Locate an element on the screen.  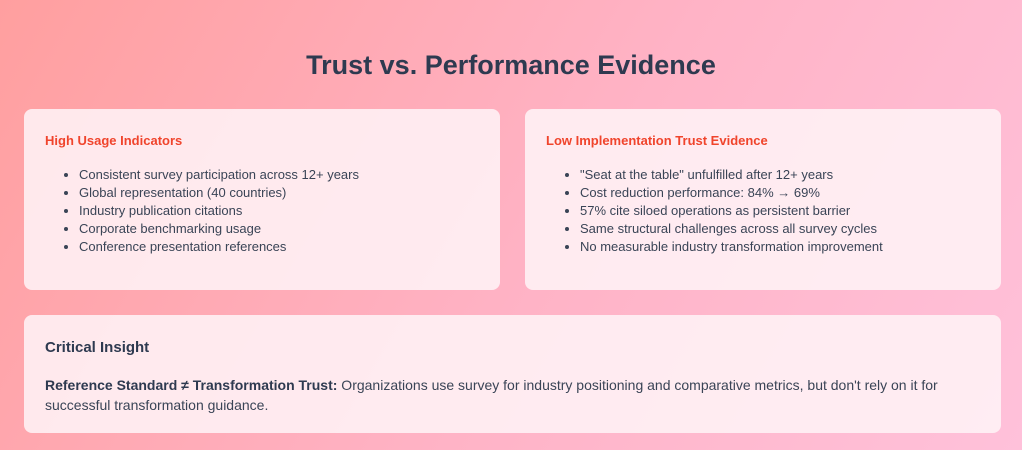
list-item: Industry publication citations is located at coordinates (279, 211).